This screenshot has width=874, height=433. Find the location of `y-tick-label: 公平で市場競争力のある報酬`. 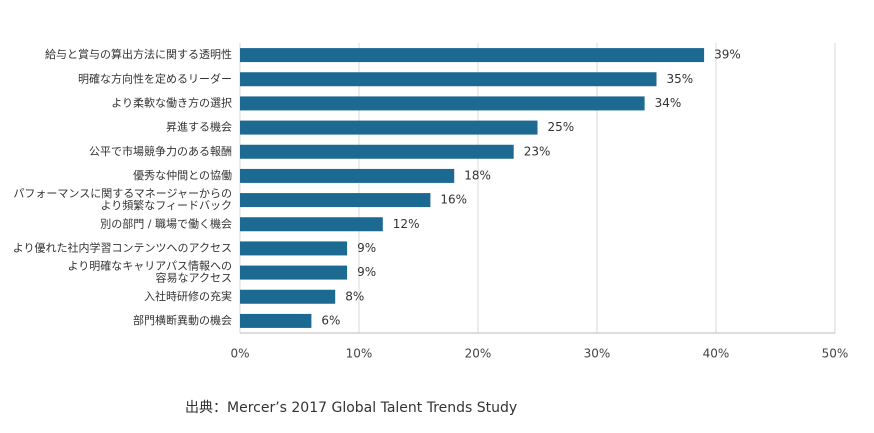

y-tick-label: 公平で市場競争力のある報酬 is located at coordinates (160, 151).